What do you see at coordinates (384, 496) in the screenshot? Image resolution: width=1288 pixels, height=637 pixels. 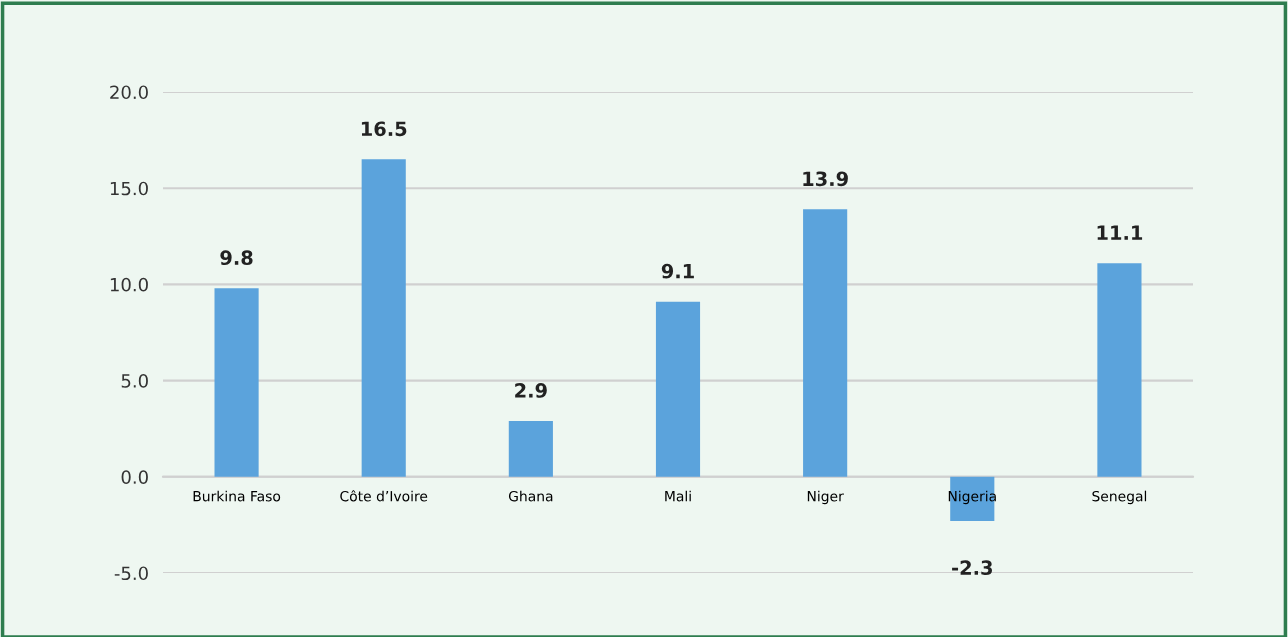 I see `x-tick-label: Côte d’Ivoire` at bounding box center [384, 496].